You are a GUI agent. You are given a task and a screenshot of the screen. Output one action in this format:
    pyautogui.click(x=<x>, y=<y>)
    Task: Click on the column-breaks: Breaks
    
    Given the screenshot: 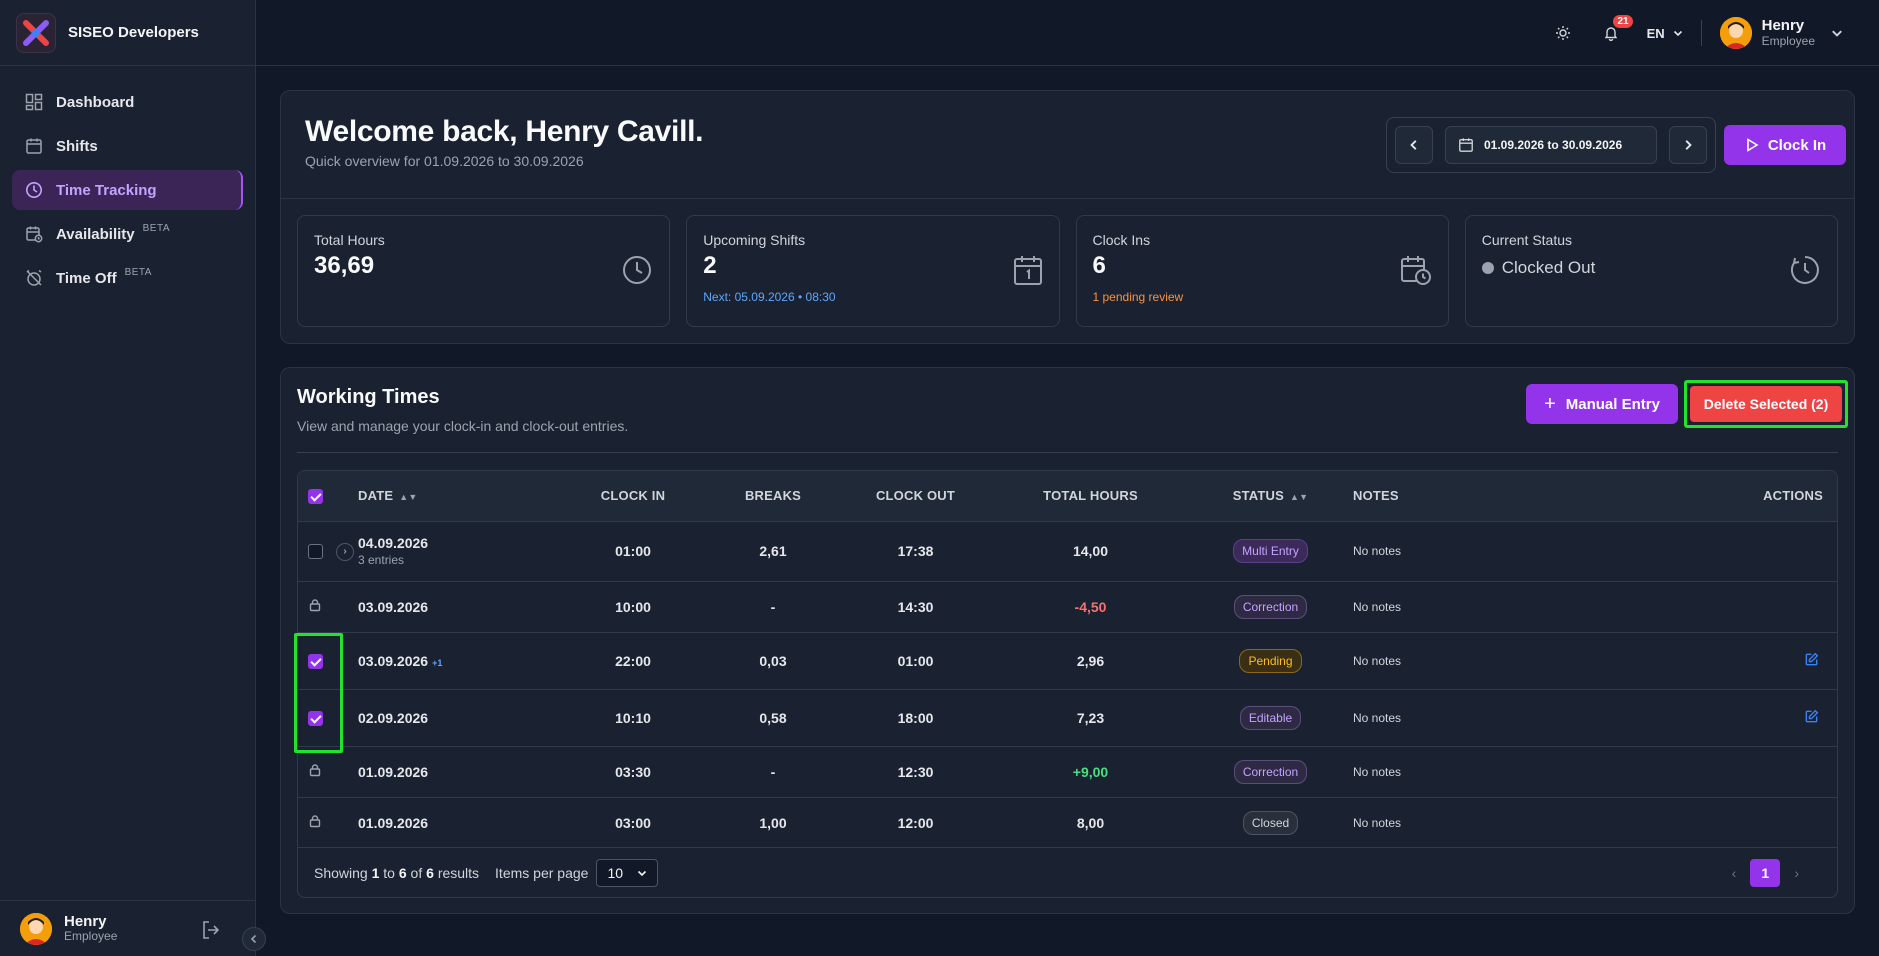 What is the action you would take?
    pyautogui.click(x=773, y=496)
    